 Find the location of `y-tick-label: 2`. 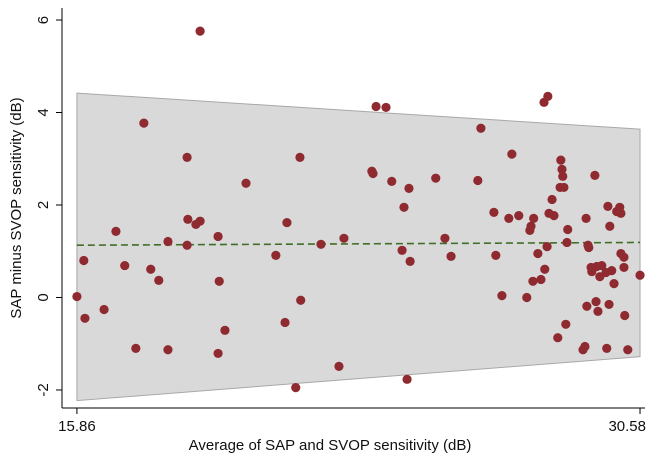

y-tick-label: 2 is located at coordinates (43, 205).